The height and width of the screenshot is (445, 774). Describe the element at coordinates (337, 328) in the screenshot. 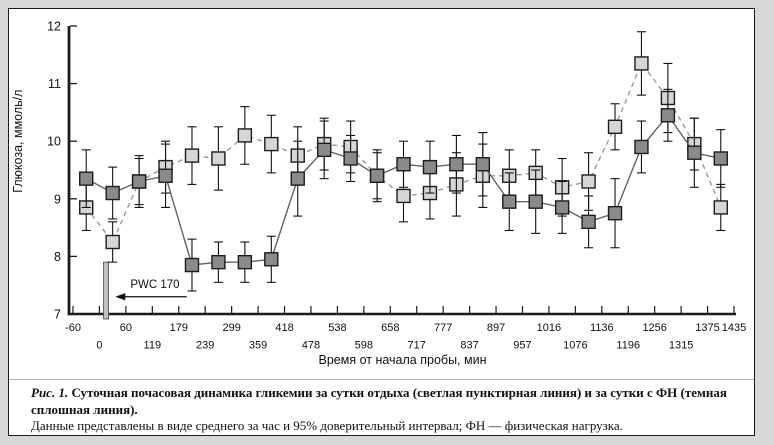

I see `x-tick-label: 538` at that location.